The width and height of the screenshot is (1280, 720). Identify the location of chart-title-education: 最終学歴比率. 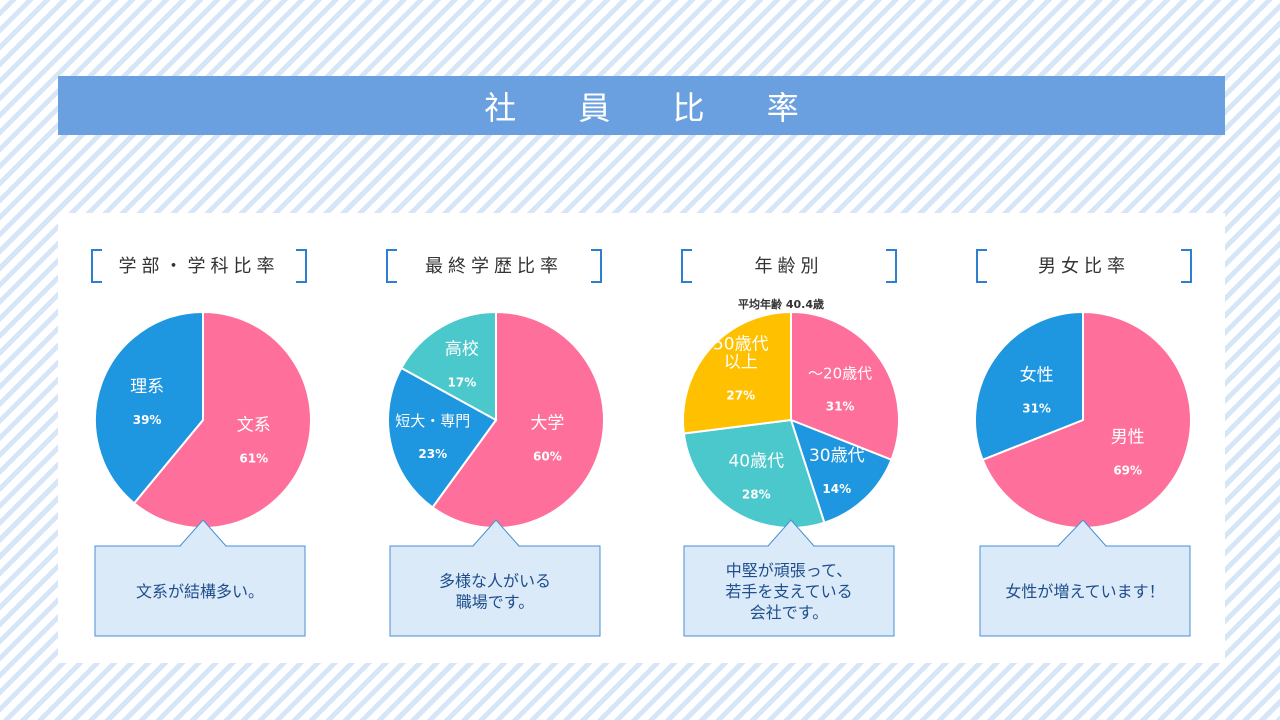
(494, 266).